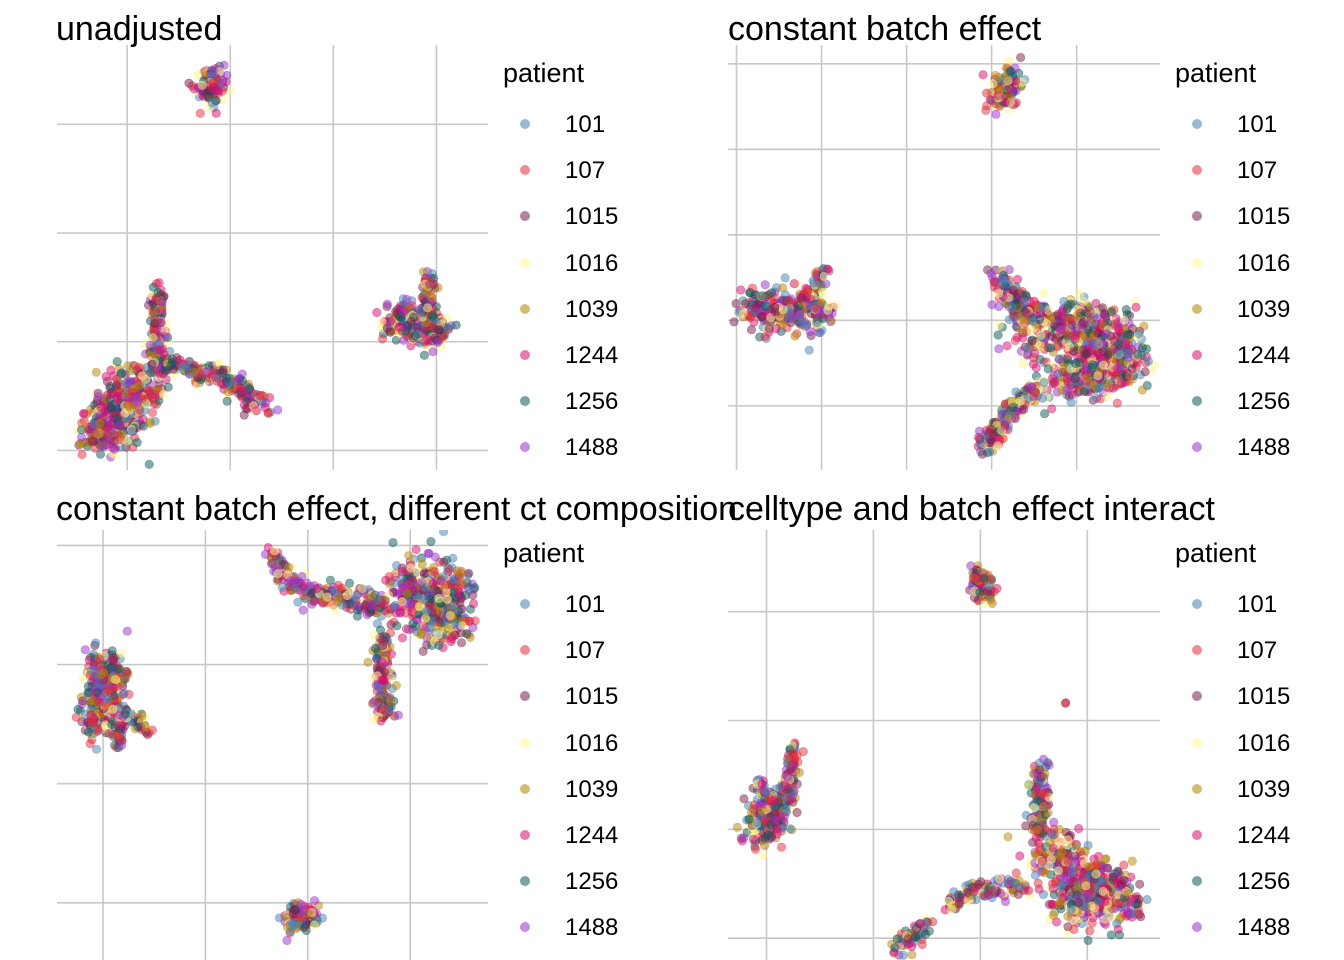  I want to click on legend-item-1488: 1488, so click(1255, 448).